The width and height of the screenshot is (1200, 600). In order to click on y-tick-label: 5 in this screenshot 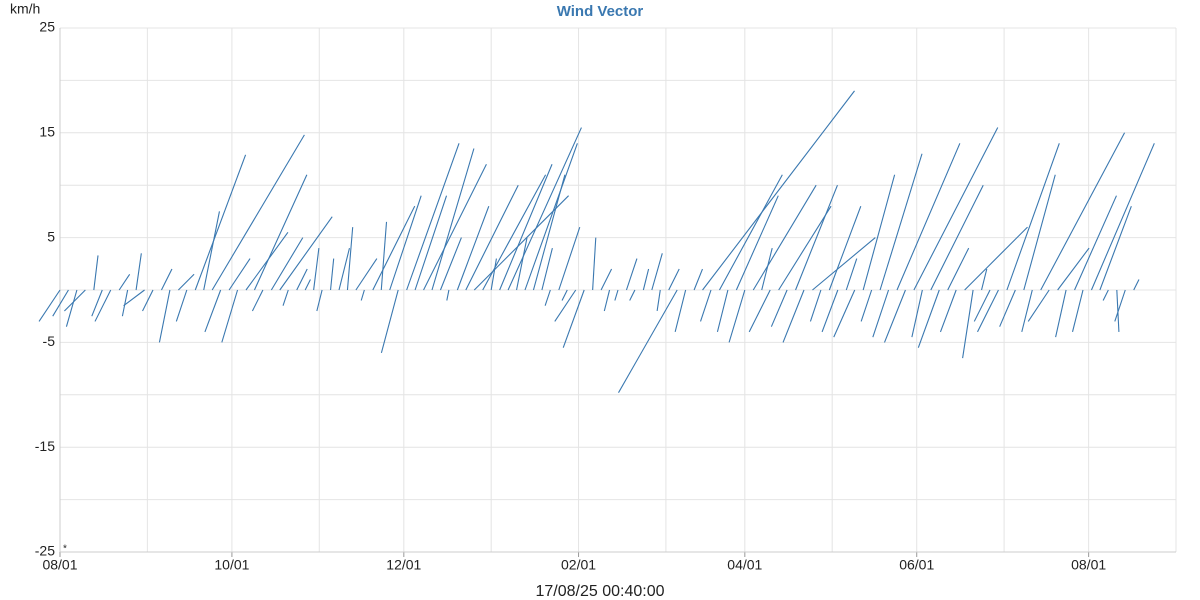, I will do `click(51, 236)`.